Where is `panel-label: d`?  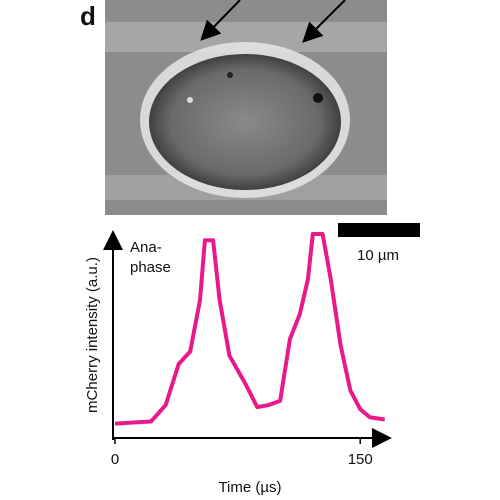 panel-label: d is located at coordinates (88, 16).